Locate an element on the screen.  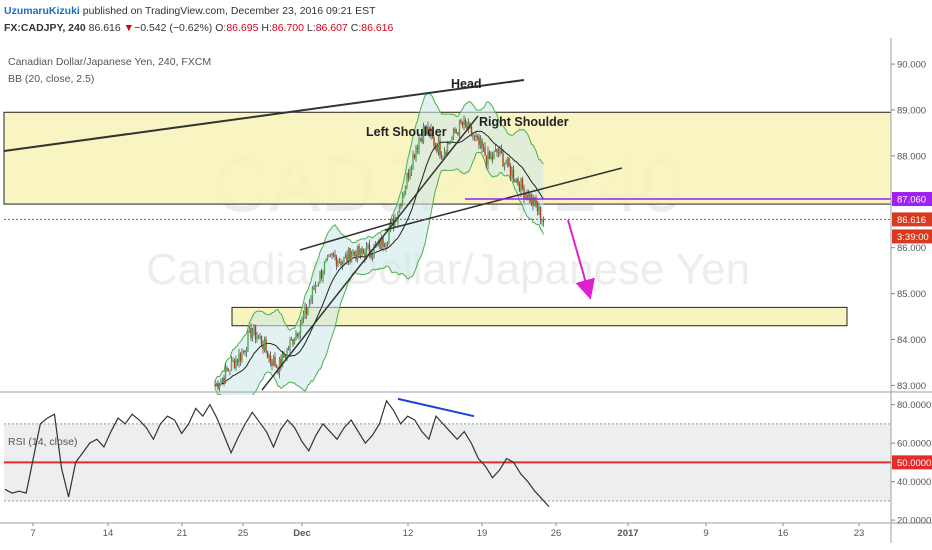
left-shoulder-annotation: Left Shoulder is located at coordinates (406, 132).